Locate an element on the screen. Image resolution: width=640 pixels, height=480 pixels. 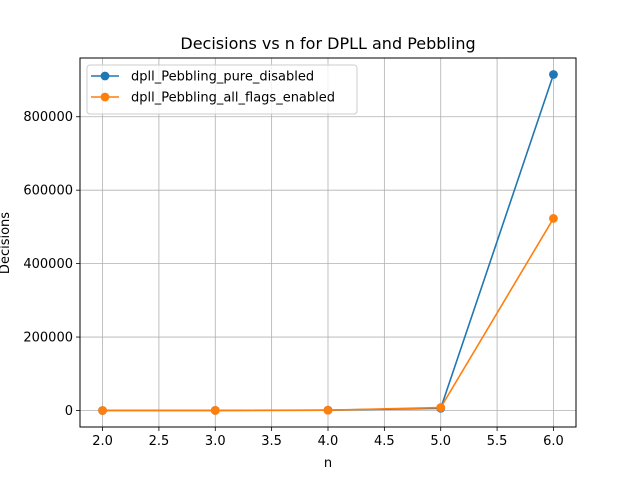
x-tick-label: 2.5 is located at coordinates (159, 441).